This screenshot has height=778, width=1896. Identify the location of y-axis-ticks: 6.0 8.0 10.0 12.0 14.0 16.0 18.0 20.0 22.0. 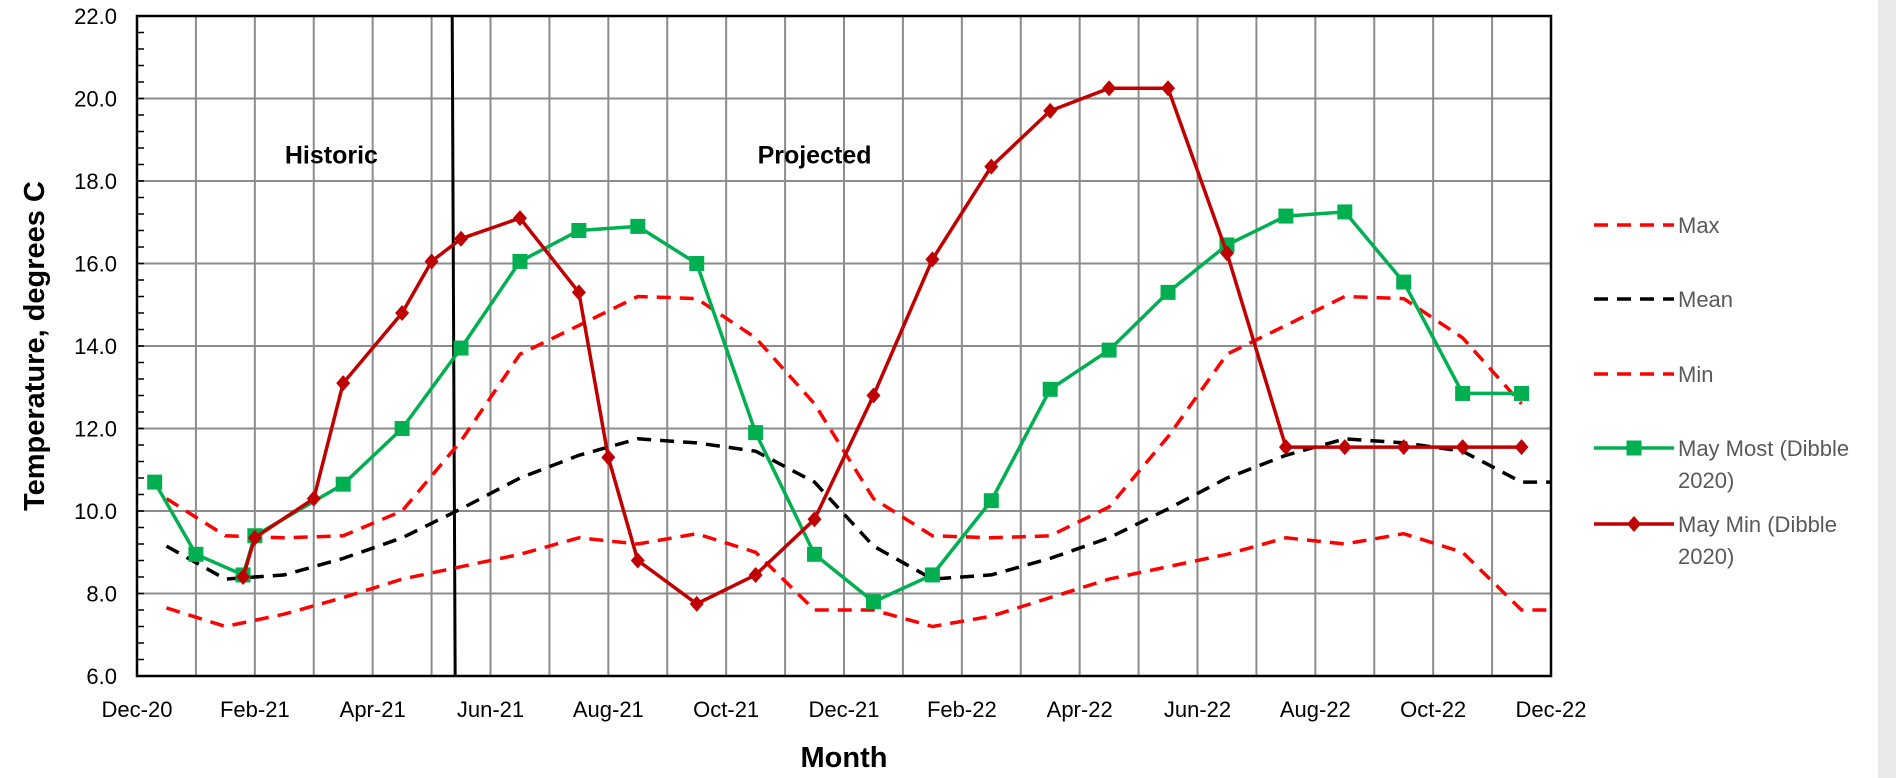
(95, 346).